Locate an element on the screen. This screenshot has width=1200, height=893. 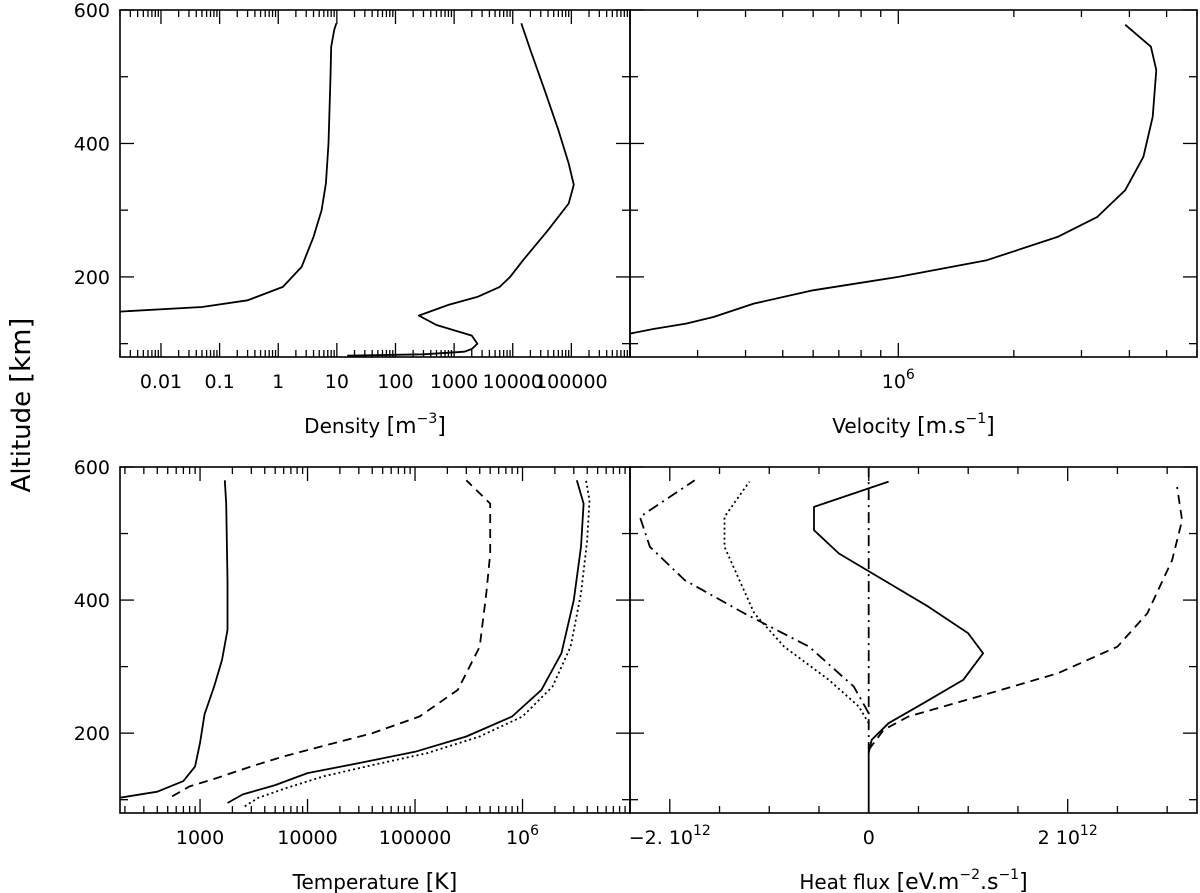
density-xtick-label: 0.01 is located at coordinates (161, 382).